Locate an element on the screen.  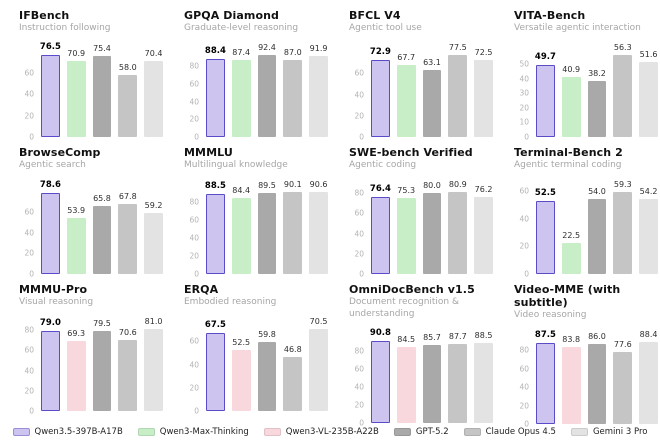
bar-value-label: 59.2 is located at coordinates (153, 205).